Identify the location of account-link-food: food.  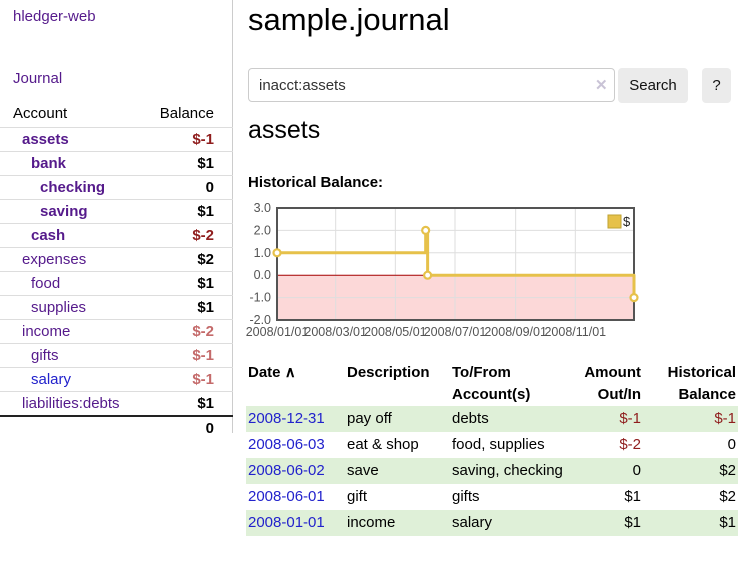
(46, 283).